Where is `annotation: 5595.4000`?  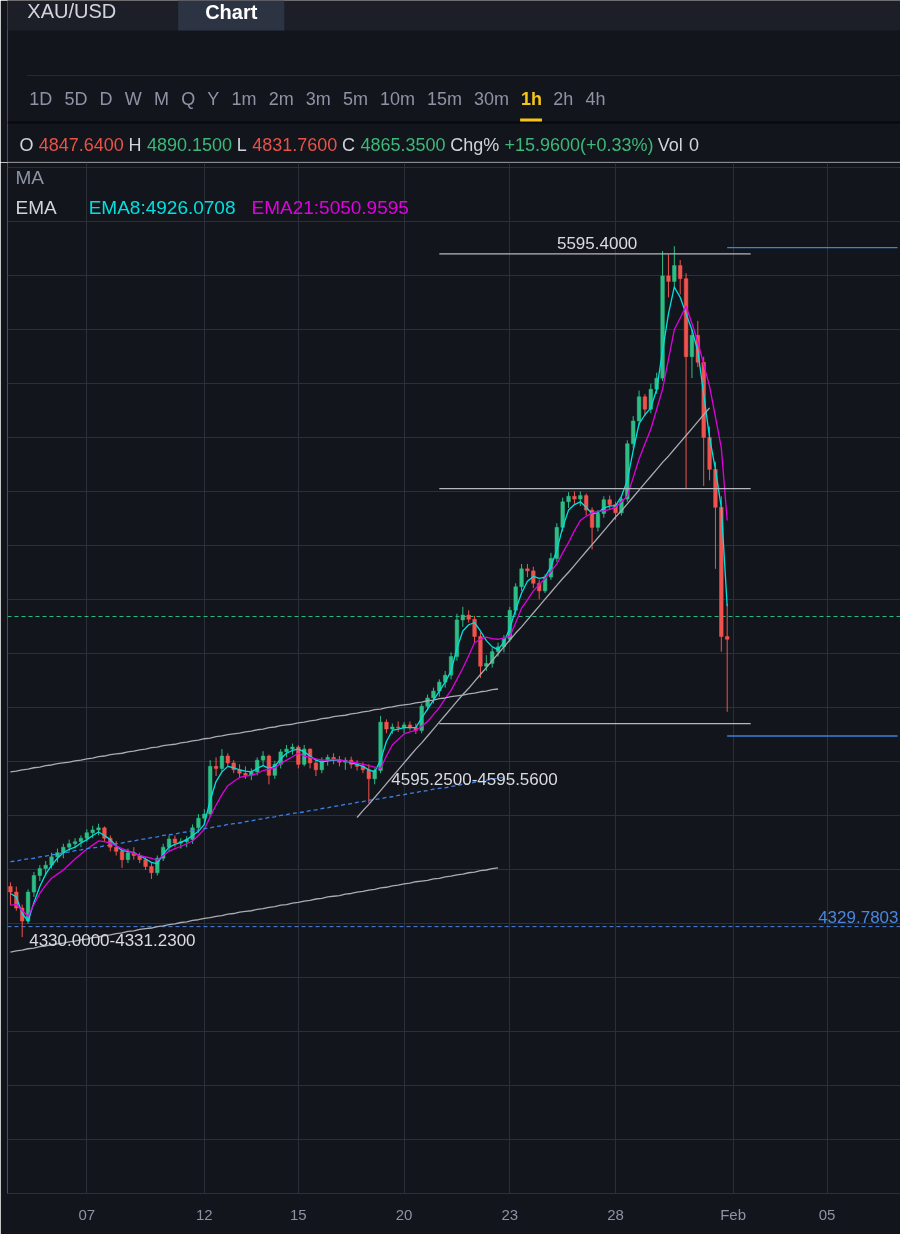
annotation: 5595.4000 is located at coordinates (597, 244).